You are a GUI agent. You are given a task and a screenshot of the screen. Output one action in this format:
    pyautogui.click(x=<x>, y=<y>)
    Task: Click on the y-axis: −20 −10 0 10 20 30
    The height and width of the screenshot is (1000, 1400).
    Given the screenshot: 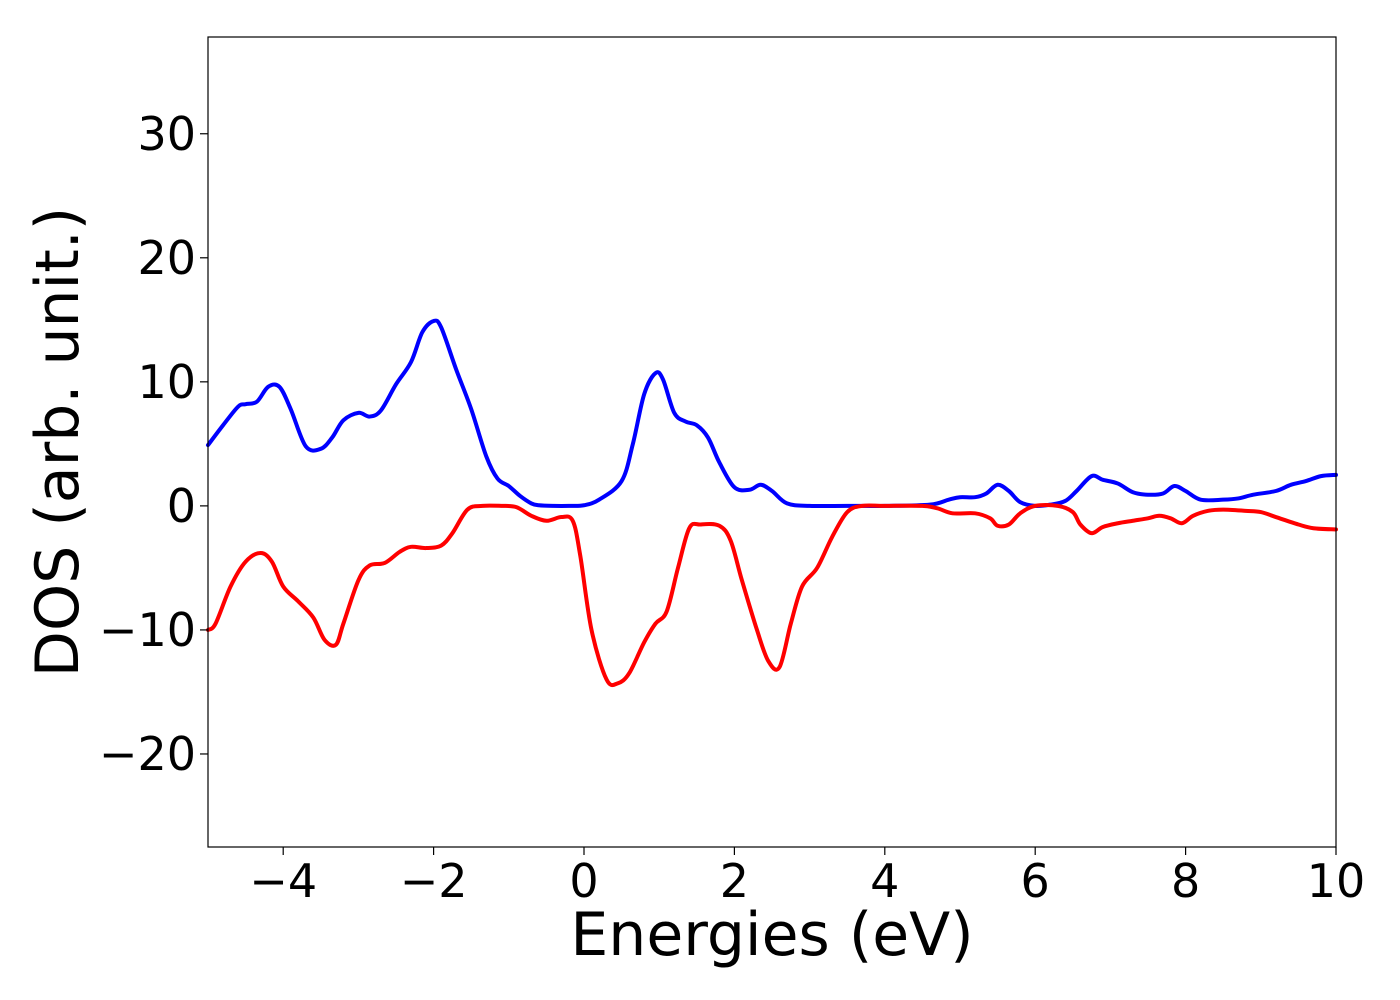 What is the action you would take?
    pyautogui.click(x=153, y=444)
    